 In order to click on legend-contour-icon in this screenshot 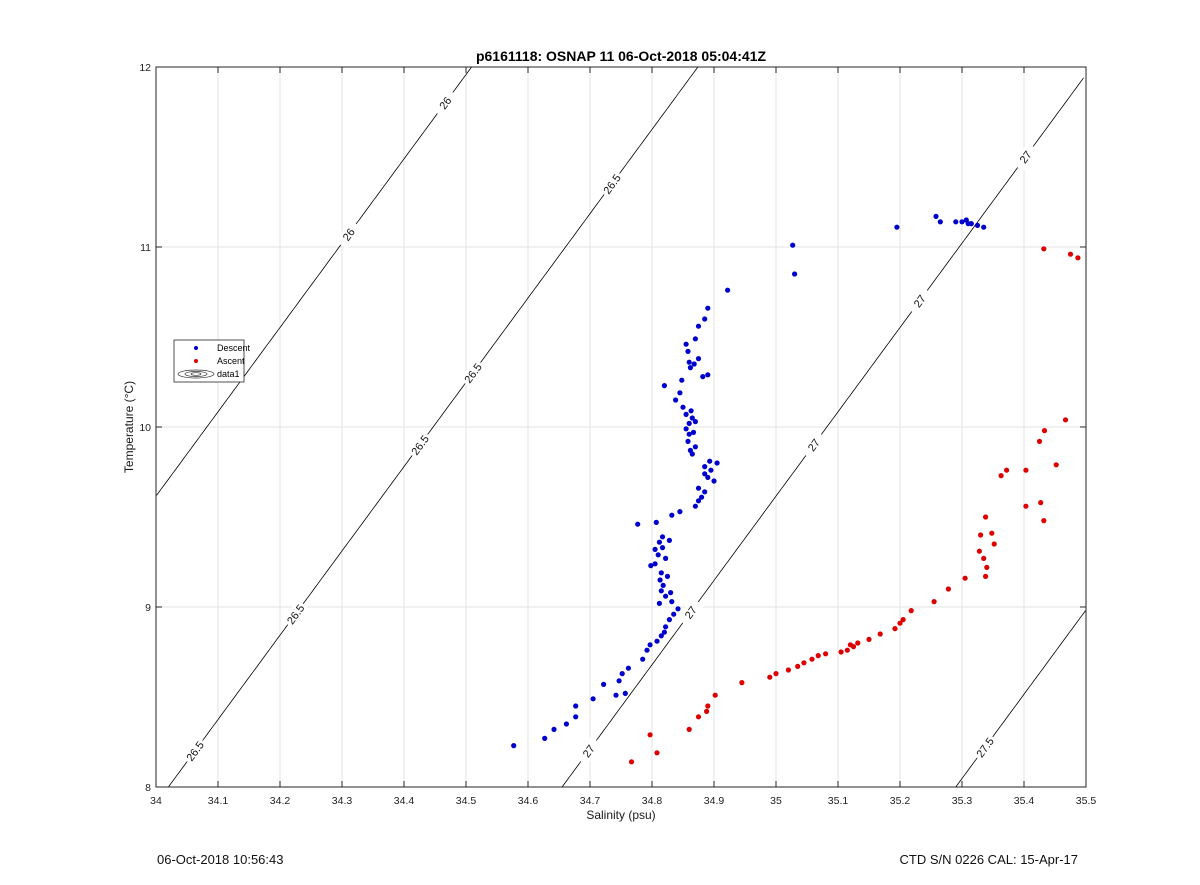, I will do `click(196, 374)`.